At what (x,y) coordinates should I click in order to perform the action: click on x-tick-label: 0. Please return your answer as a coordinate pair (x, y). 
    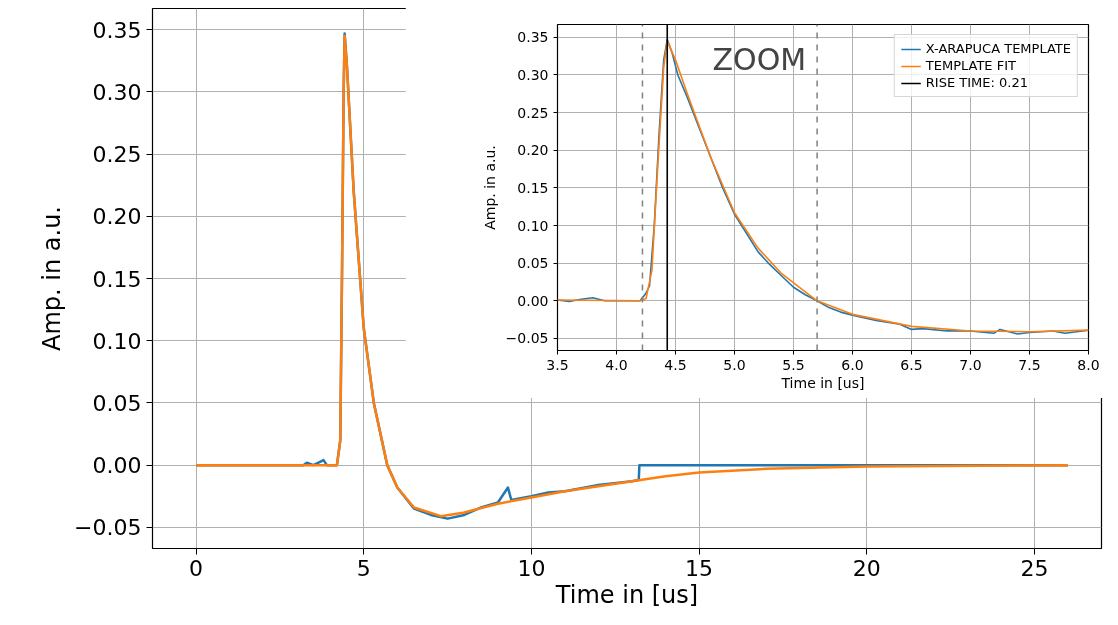
    Looking at the image, I should click on (196, 568).